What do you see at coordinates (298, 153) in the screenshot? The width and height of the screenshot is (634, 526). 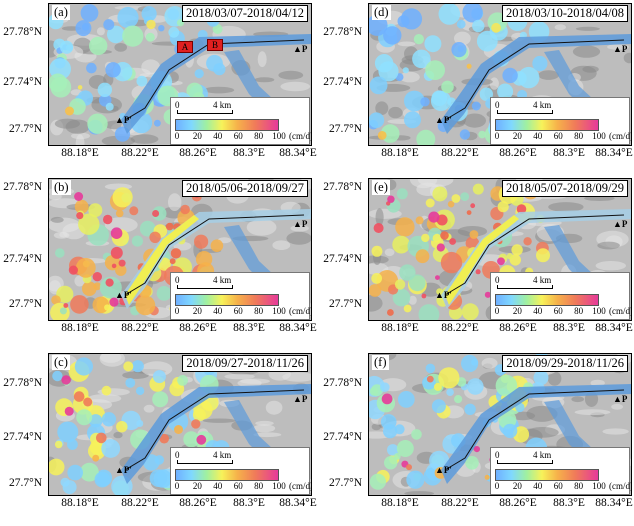 I see `x-tick-label: 88.34°E` at bounding box center [298, 153].